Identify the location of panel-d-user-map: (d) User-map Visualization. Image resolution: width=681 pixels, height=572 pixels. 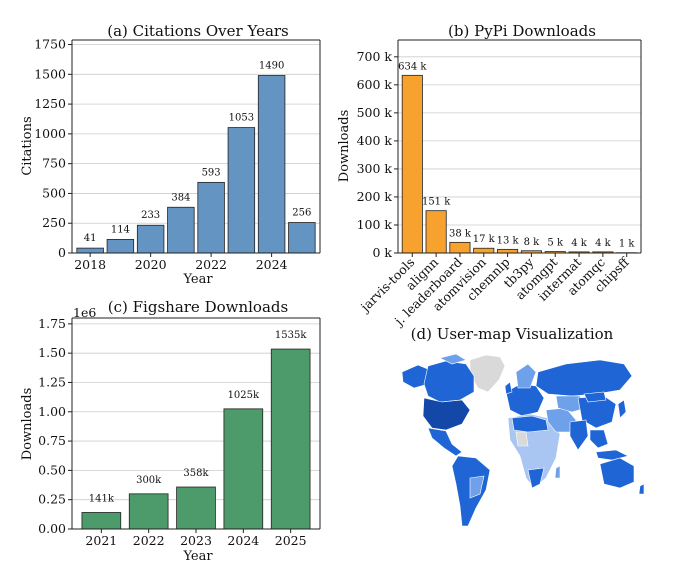
(523, 426).